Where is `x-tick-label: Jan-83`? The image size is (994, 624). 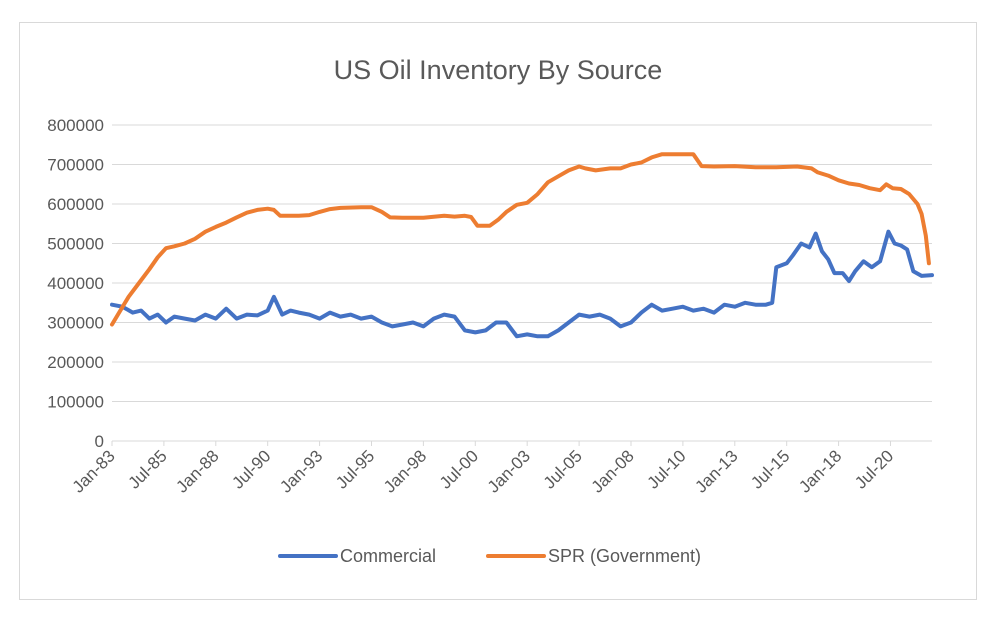
x-tick-label: Jan-83 is located at coordinates (94, 471).